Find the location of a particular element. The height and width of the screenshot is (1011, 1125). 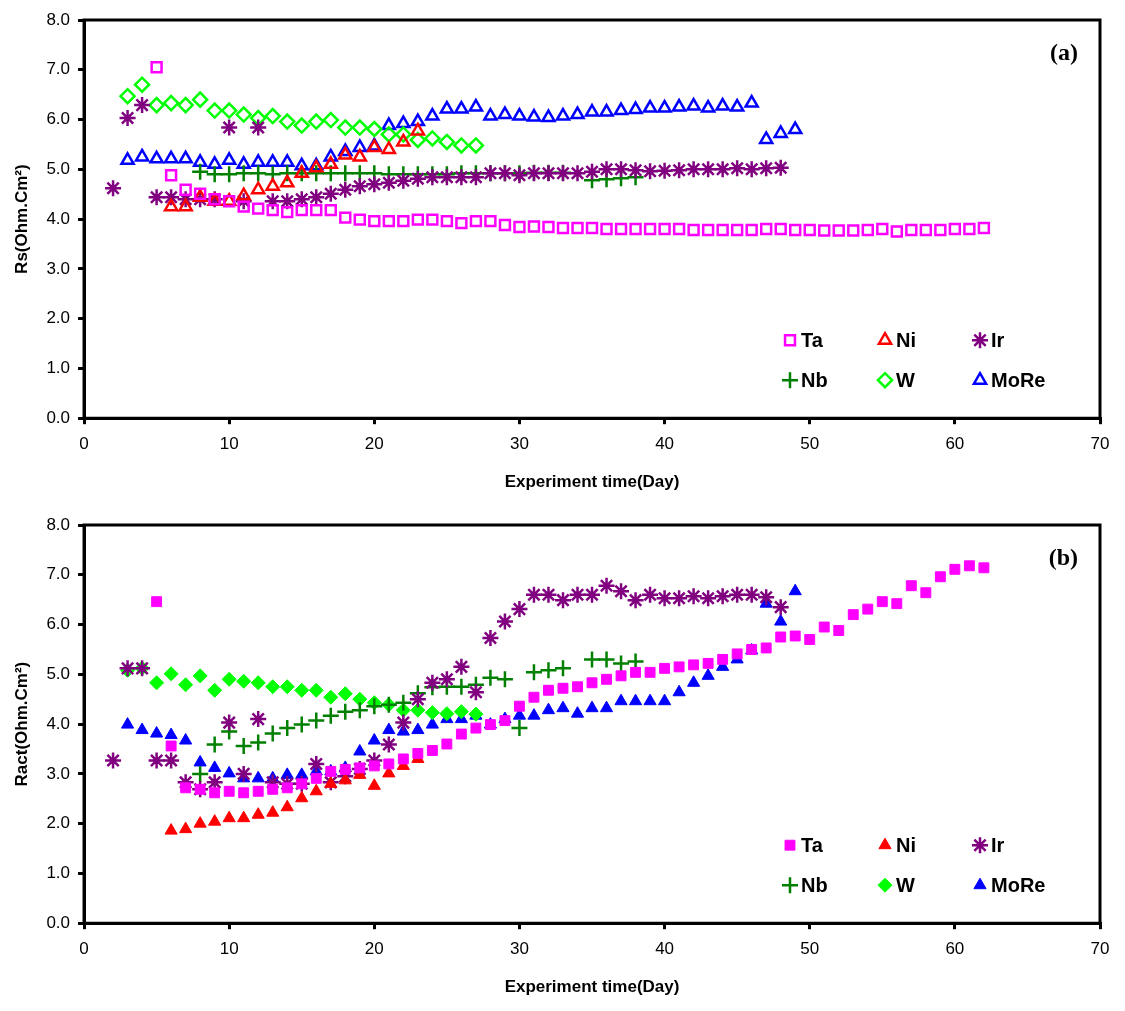

y-axis-title: Ract(Ohm.Cm²) is located at coordinates (21, 724).